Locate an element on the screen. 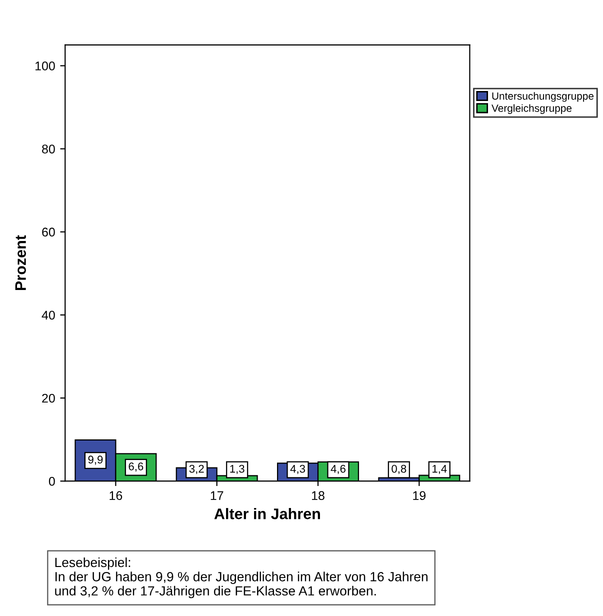  x-tick-label: 18 is located at coordinates (318, 495).